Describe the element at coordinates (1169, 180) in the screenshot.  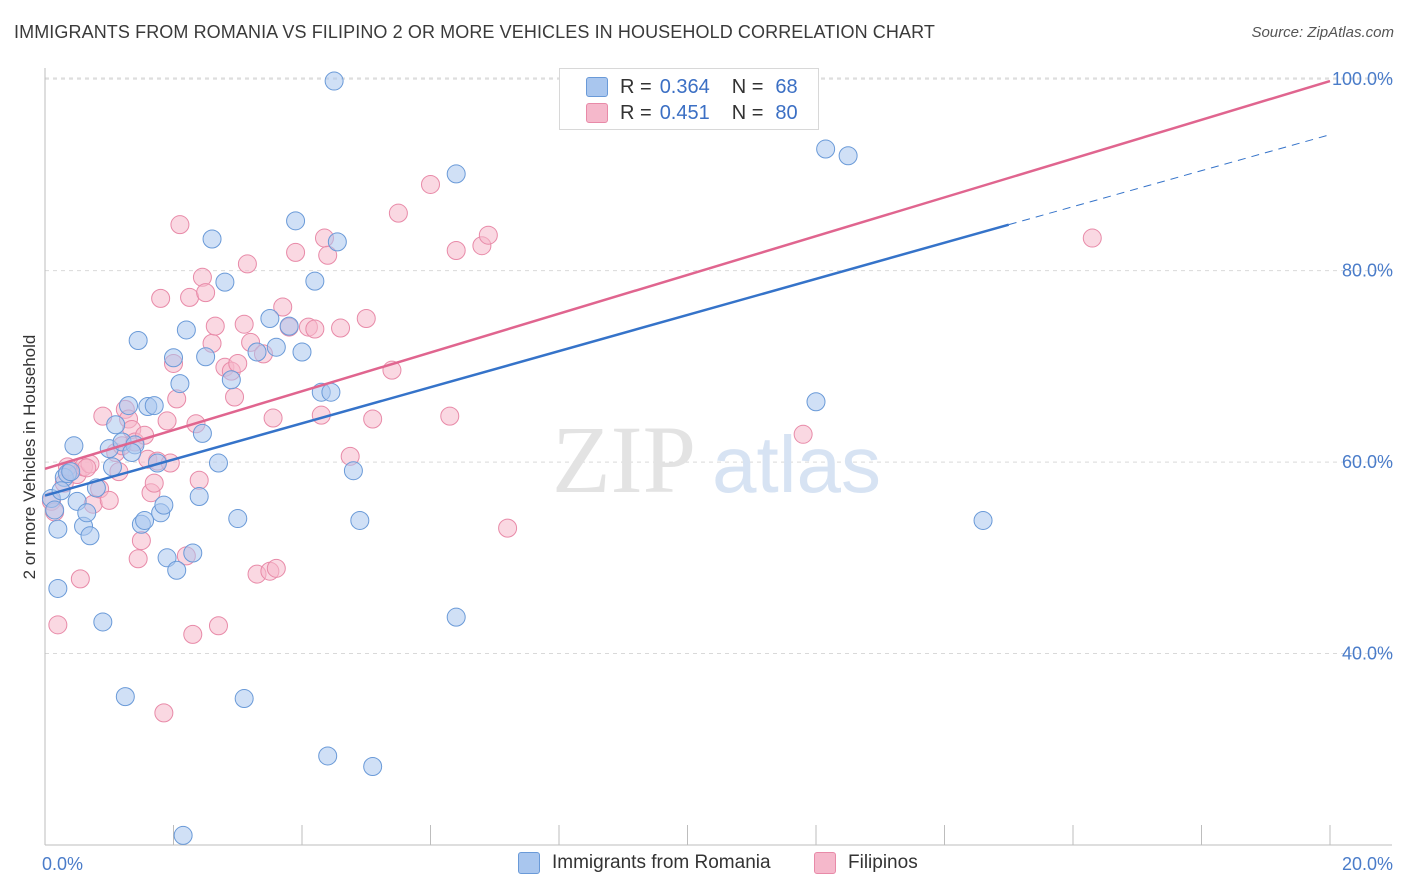
I see `romania-trend-extension` at that location.